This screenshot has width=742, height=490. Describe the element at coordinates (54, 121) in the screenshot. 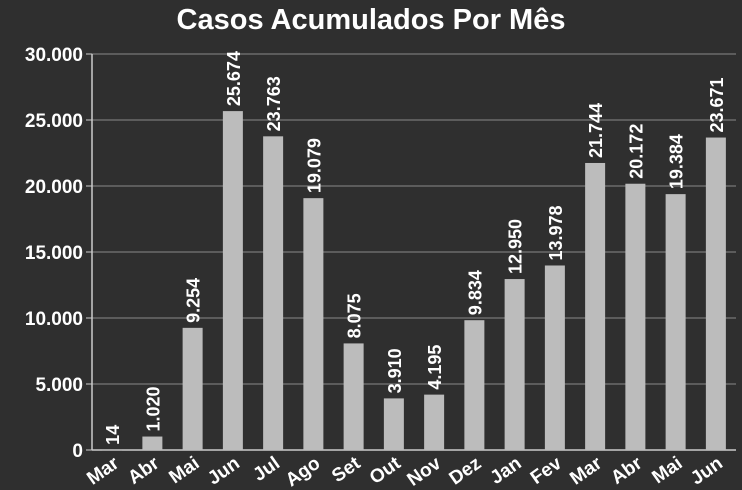

I see `y-tick-label: 25.000` at that location.